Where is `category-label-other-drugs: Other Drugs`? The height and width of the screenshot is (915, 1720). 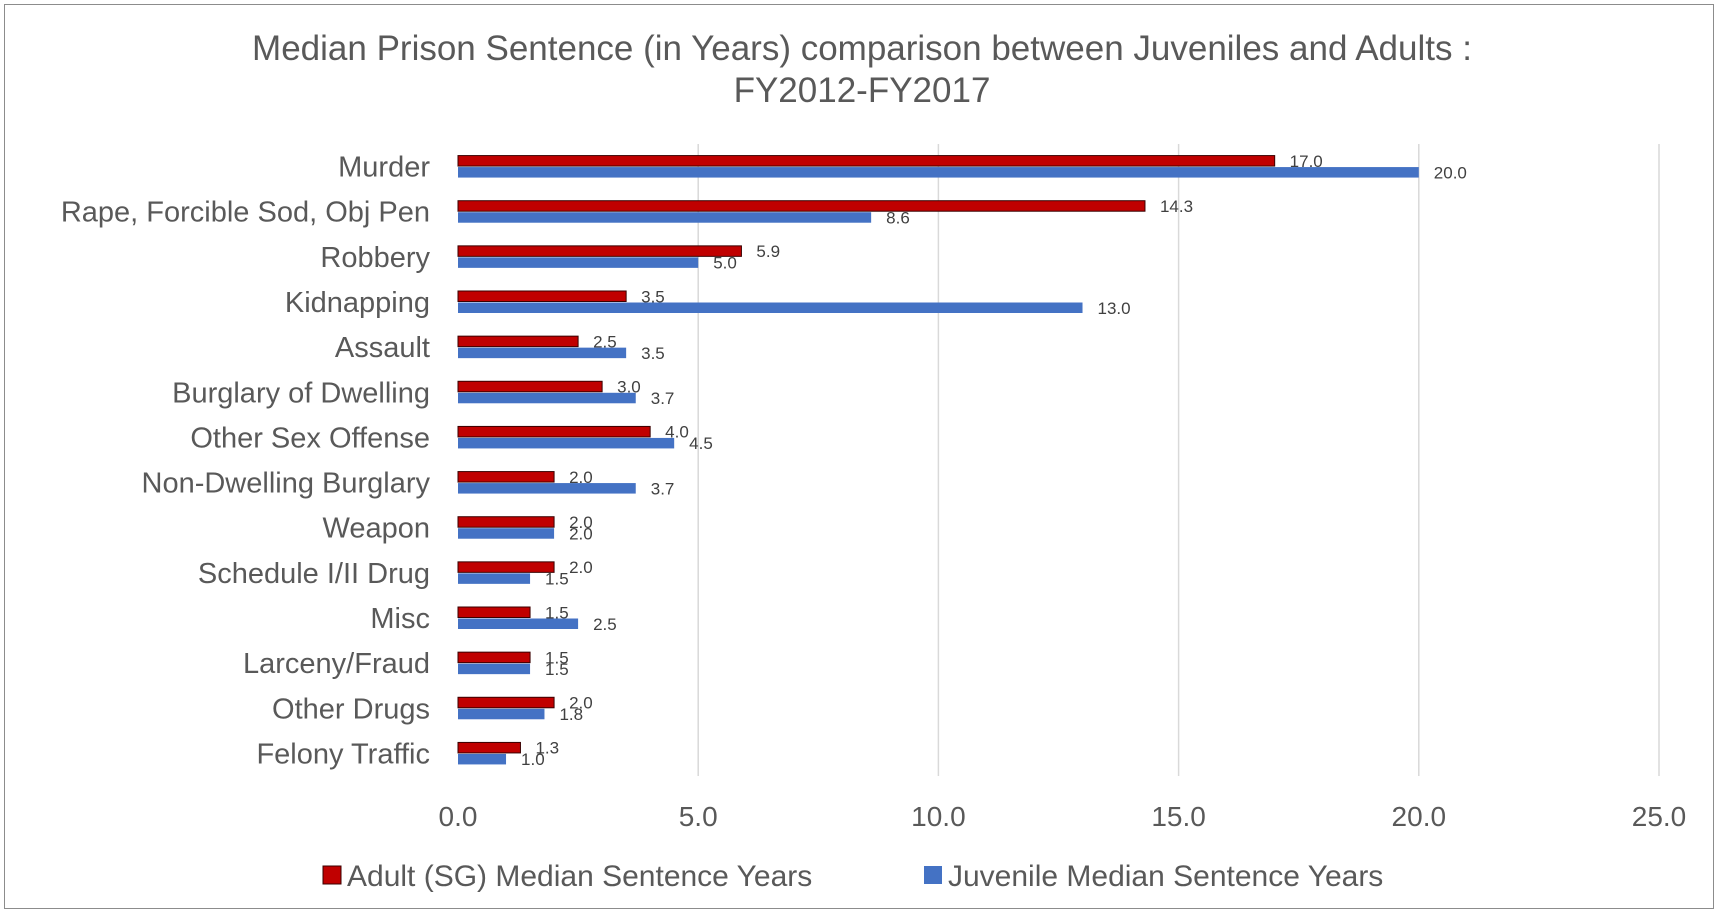
category-label-other-drugs: Other Drugs is located at coordinates (351, 709).